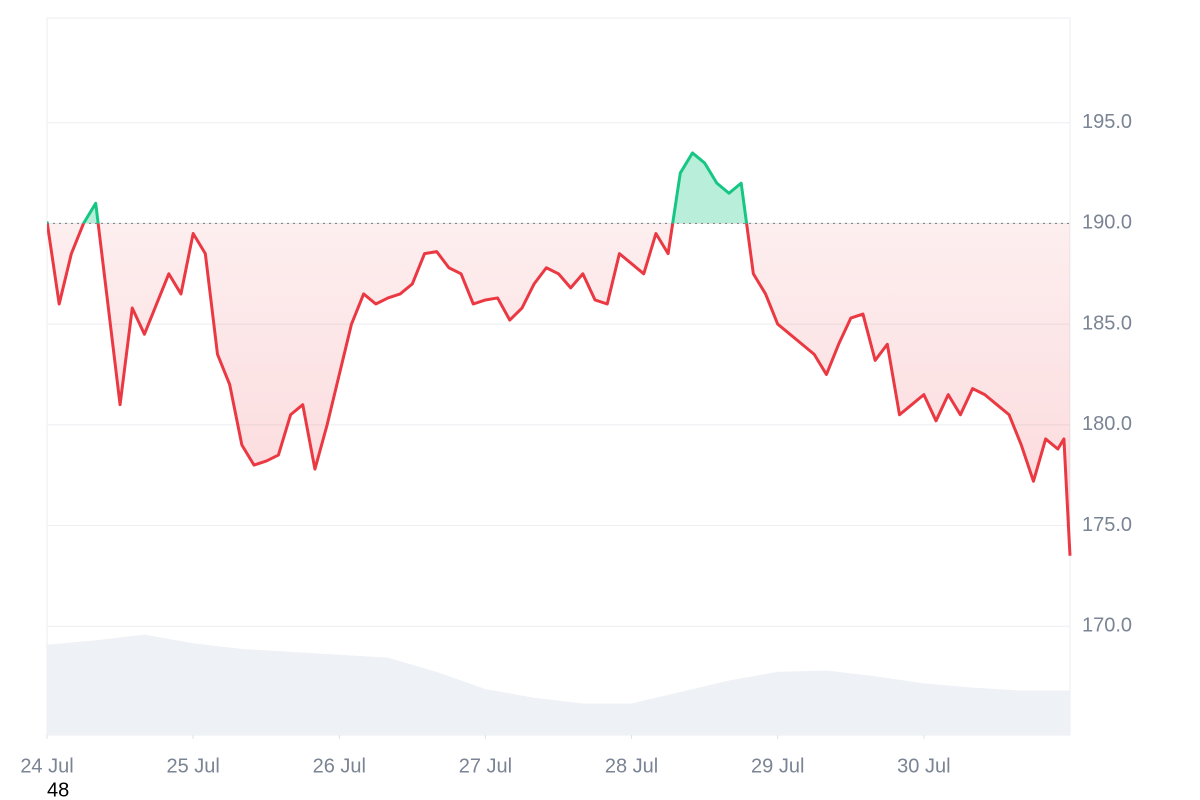 The image size is (1200, 800). What do you see at coordinates (485, 766) in the screenshot?
I see `x-tick-label: 27 Jul` at bounding box center [485, 766].